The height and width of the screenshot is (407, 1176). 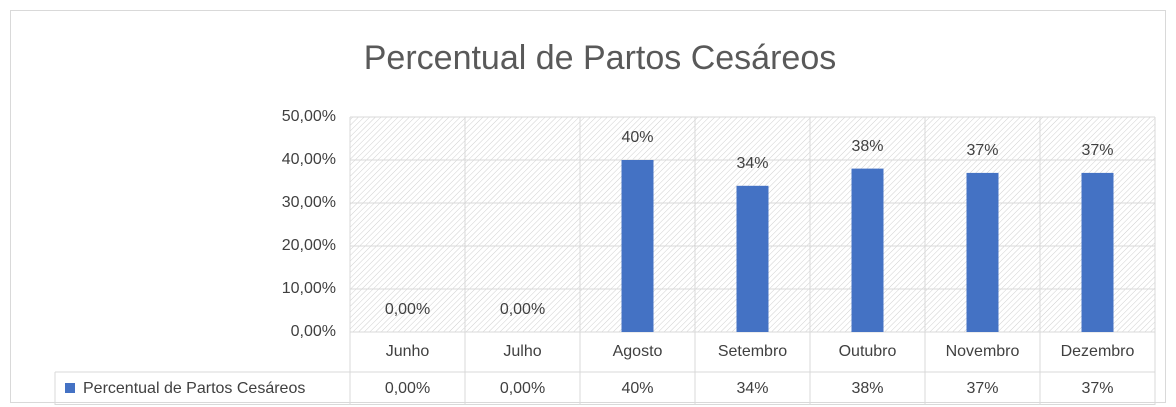 What do you see at coordinates (752, 388) in the screenshot?
I see `table-value: 34%` at bounding box center [752, 388].